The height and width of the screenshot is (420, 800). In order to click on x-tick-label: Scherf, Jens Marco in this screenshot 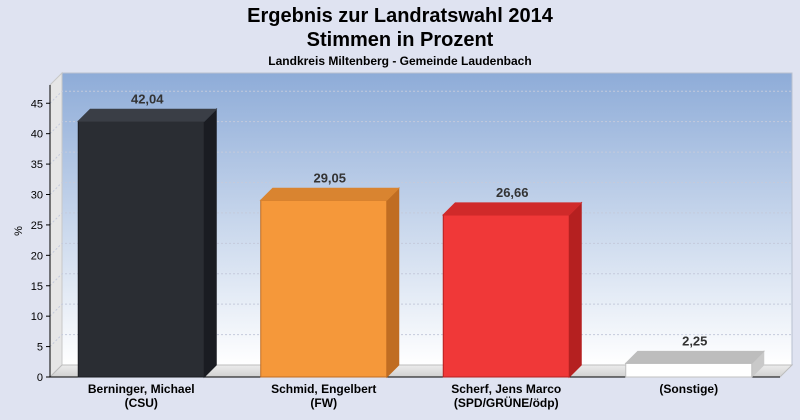, I will do `click(506, 389)`.